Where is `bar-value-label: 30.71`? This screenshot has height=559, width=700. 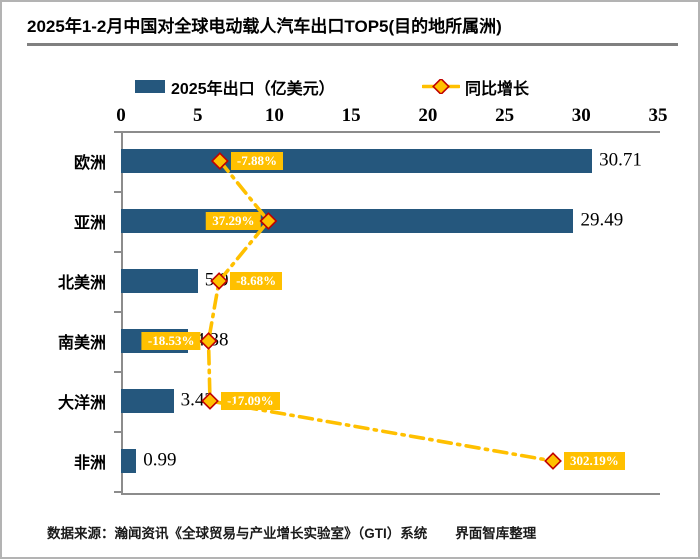
bar-value-label: 30.71 is located at coordinates (620, 160).